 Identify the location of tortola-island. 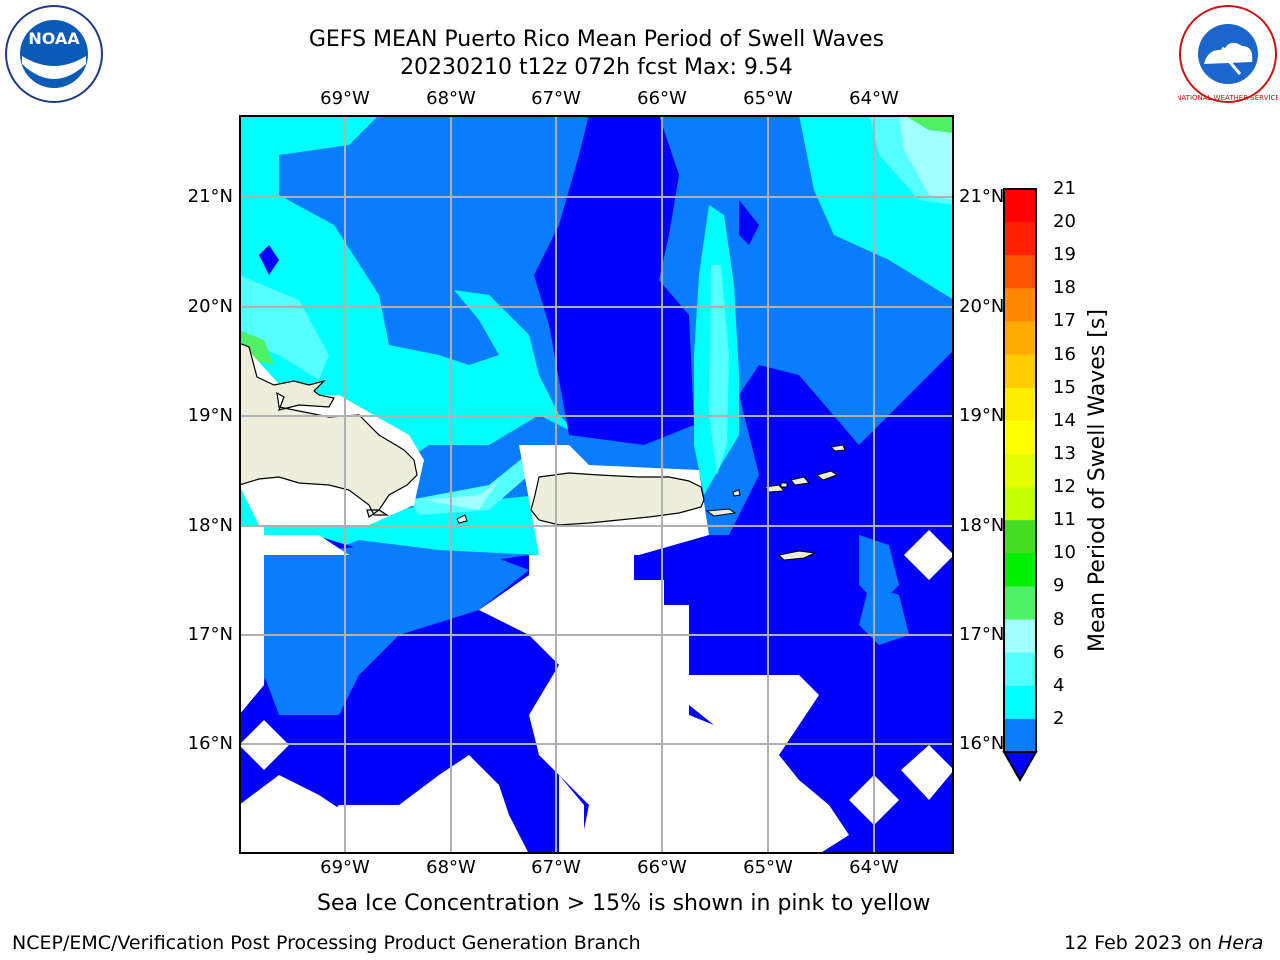
(827, 475).